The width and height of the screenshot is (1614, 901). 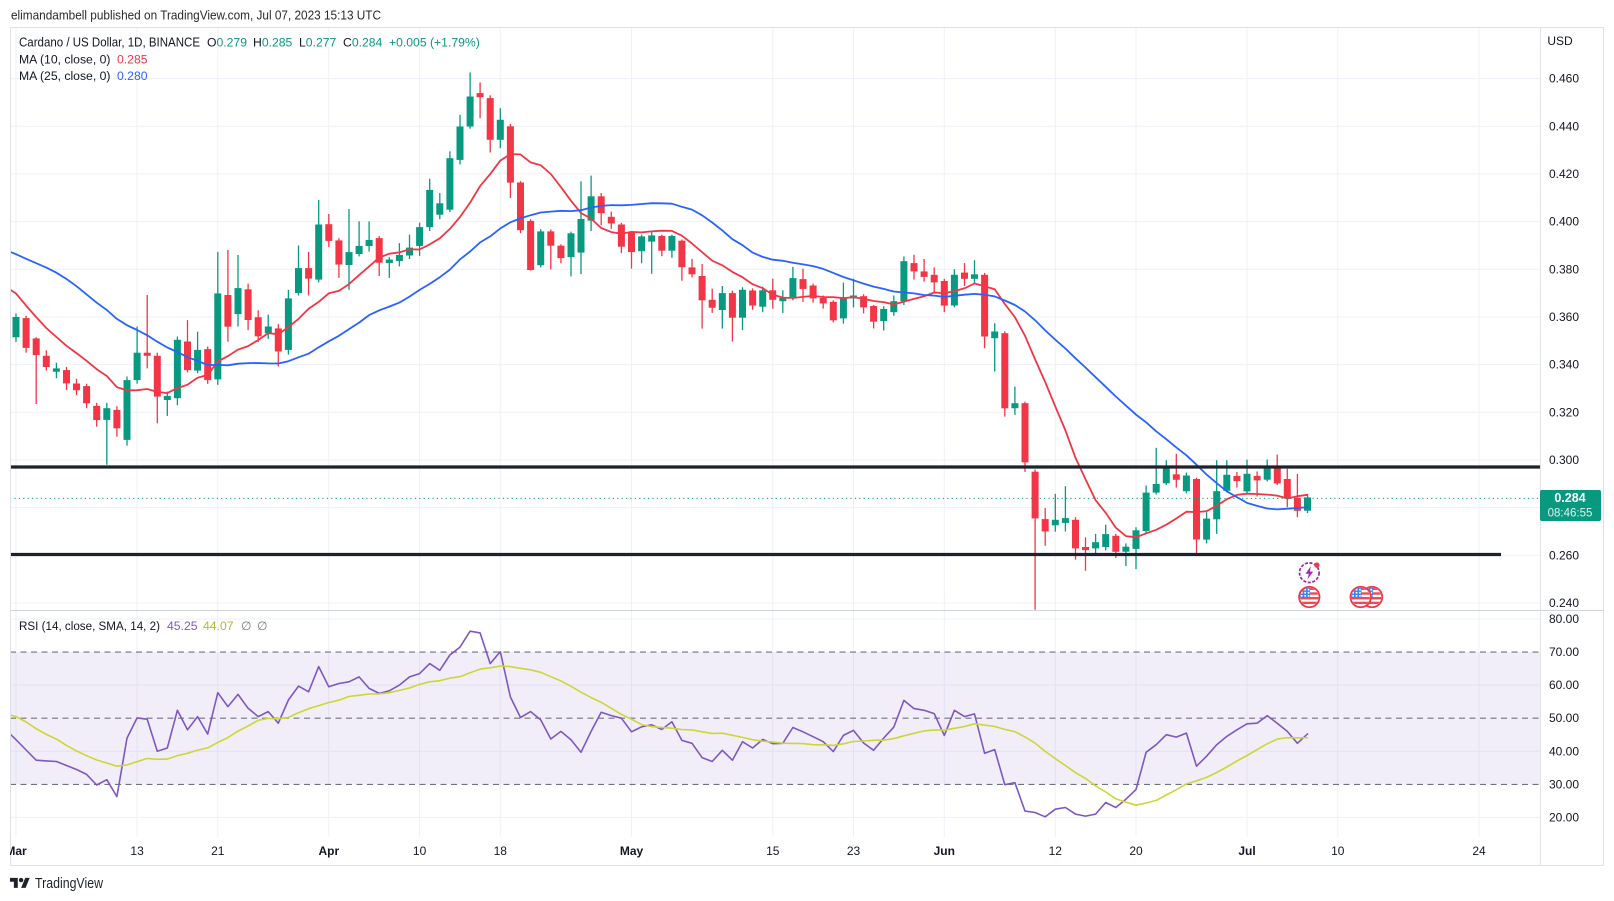 I want to click on svg-text: 0.260, so click(x=1564, y=555).